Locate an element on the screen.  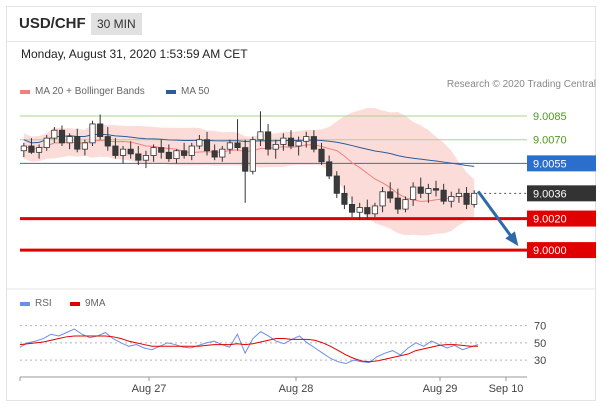
legend-ma50-label: MA 50 is located at coordinates (195, 91).